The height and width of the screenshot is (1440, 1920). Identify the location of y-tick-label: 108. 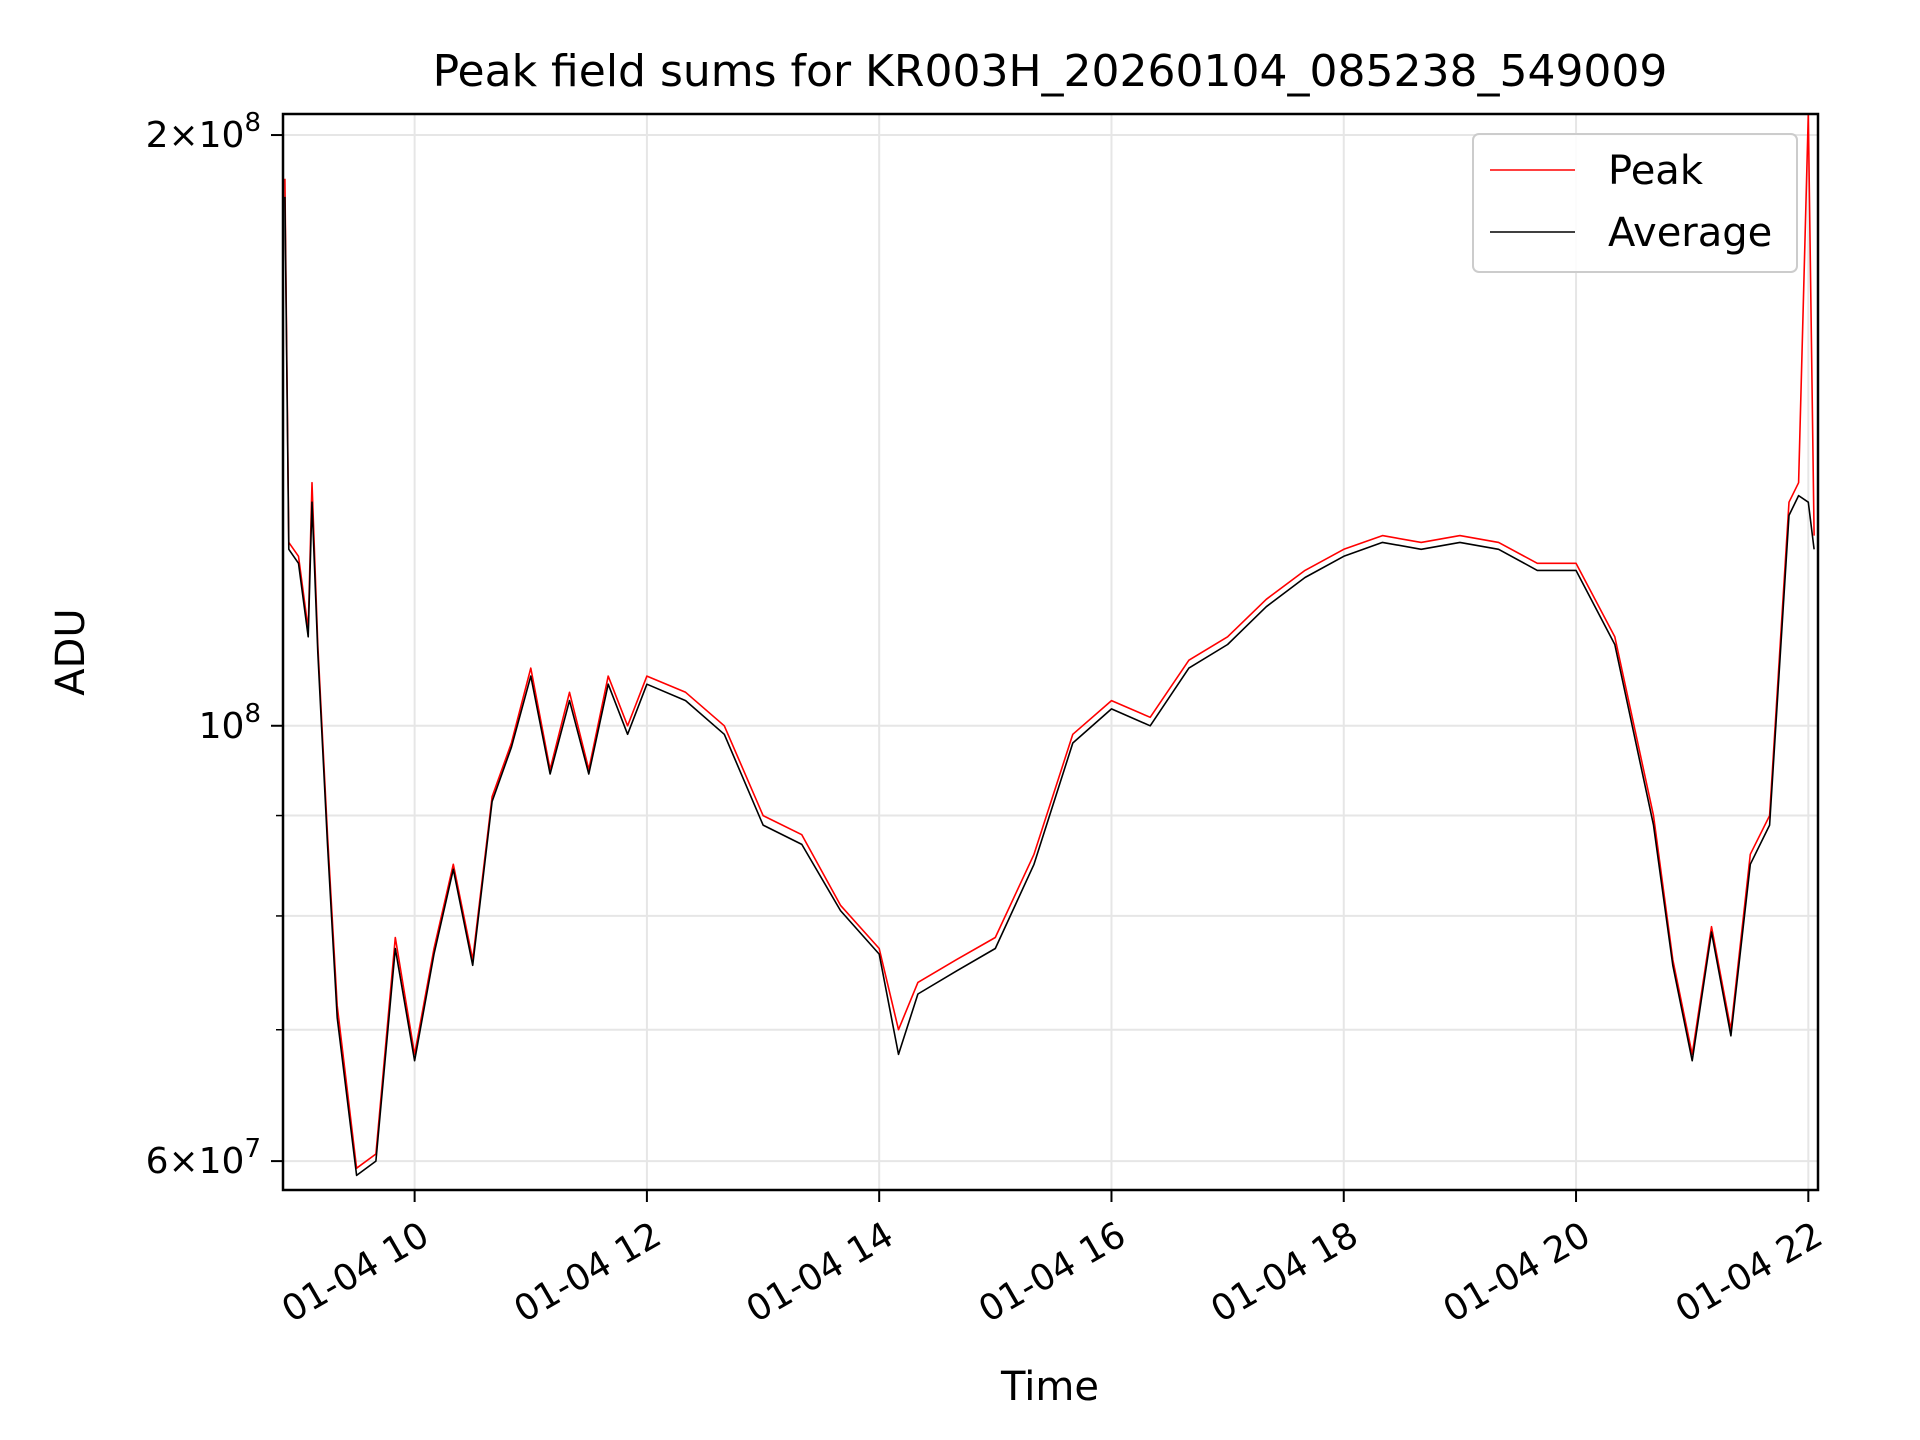
(230, 723).